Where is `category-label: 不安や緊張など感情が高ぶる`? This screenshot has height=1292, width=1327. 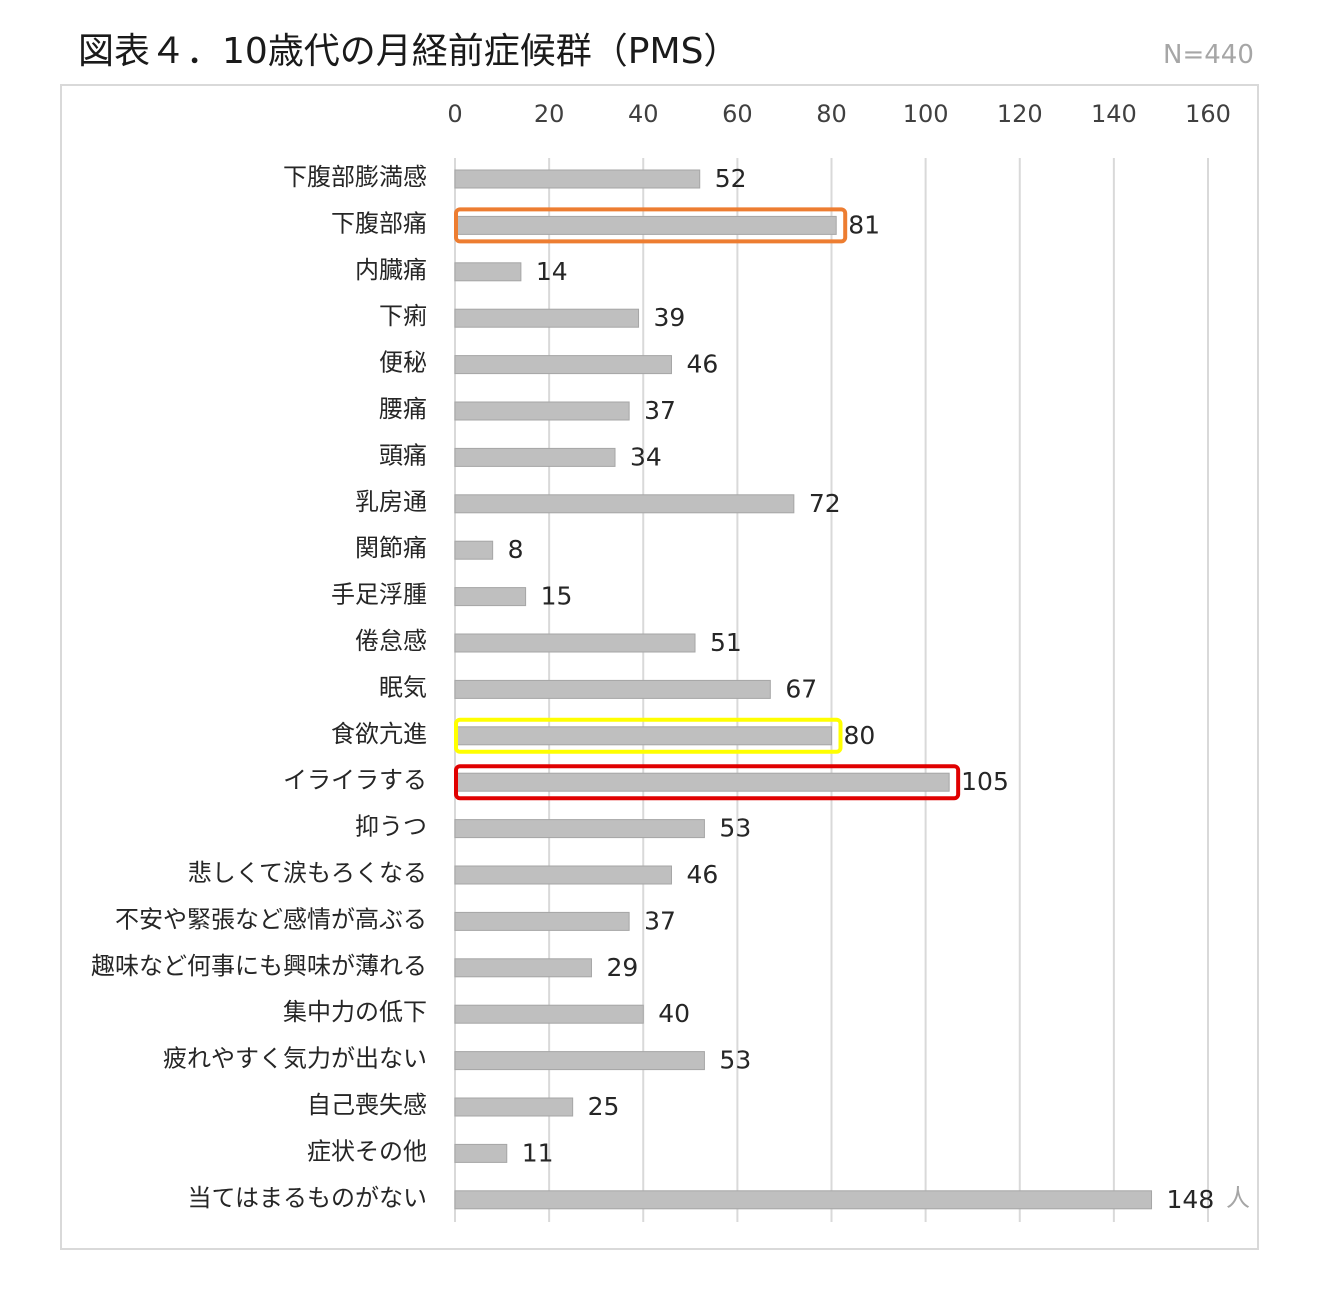 category-label: 不安や緊張など感情が高ぶる is located at coordinates (271, 919).